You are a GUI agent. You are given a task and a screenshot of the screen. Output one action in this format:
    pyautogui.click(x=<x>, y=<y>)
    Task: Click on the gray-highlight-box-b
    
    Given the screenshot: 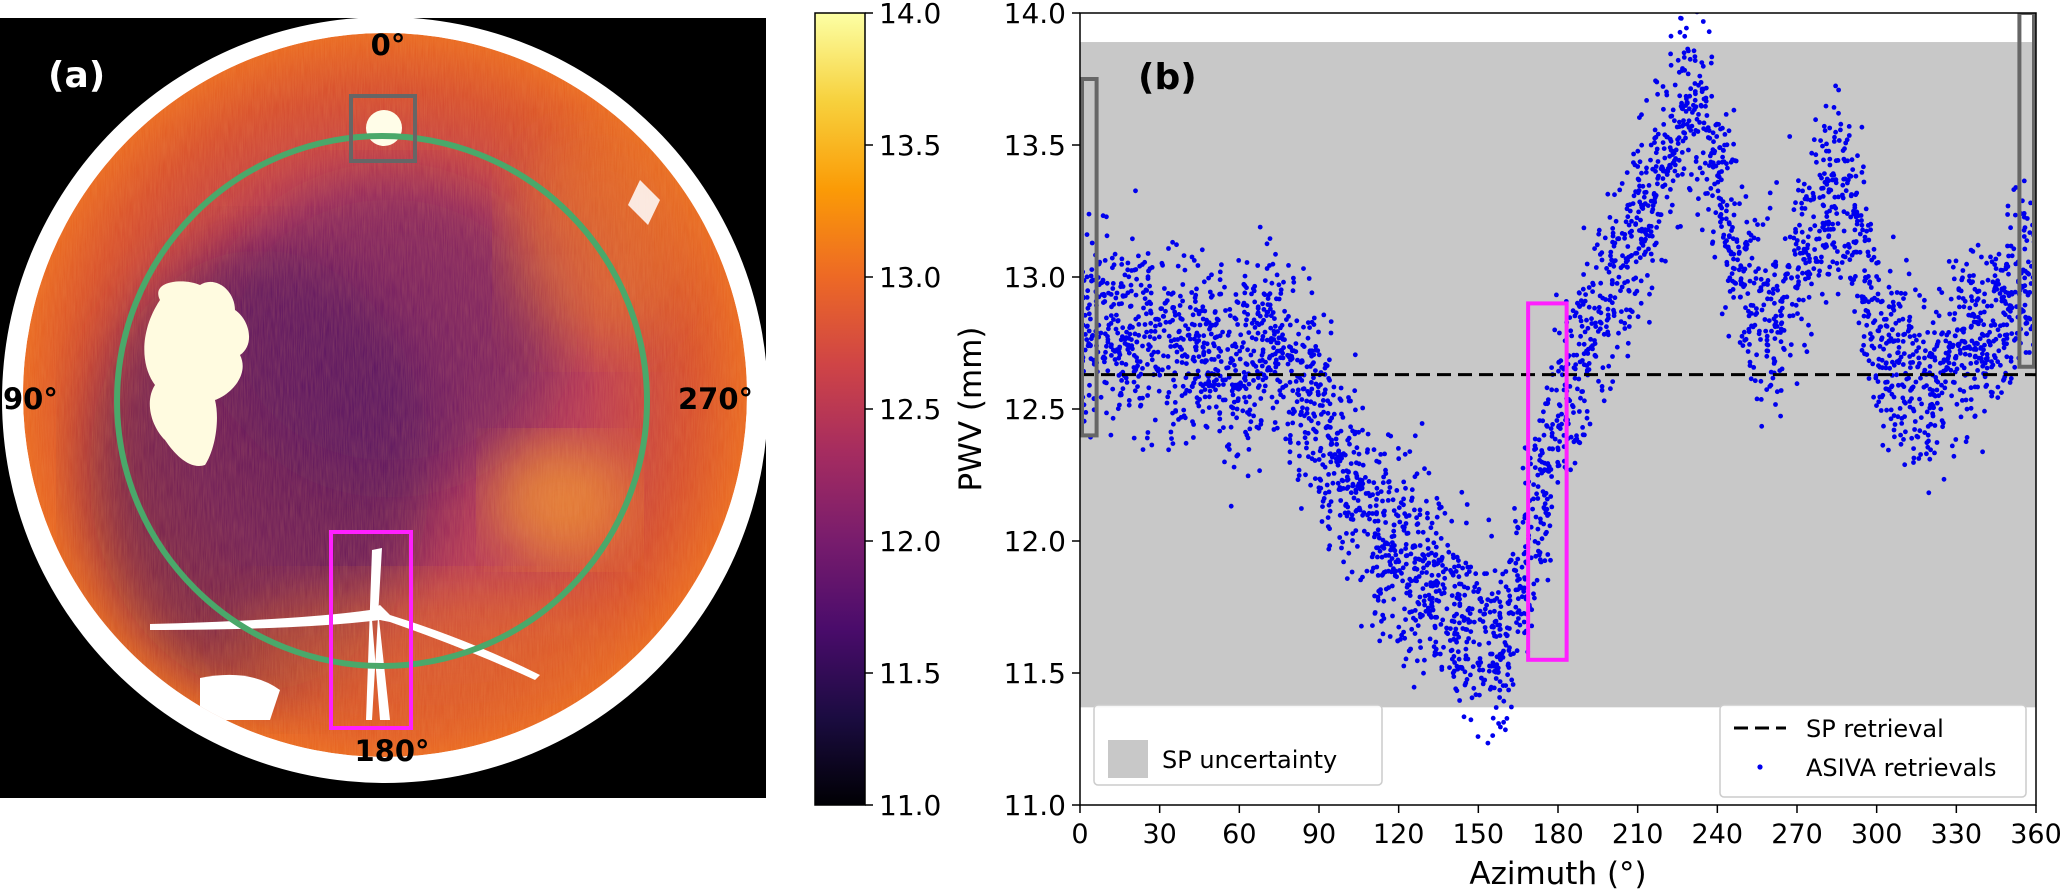 What is the action you would take?
    pyautogui.click(x=2026, y=191)
    